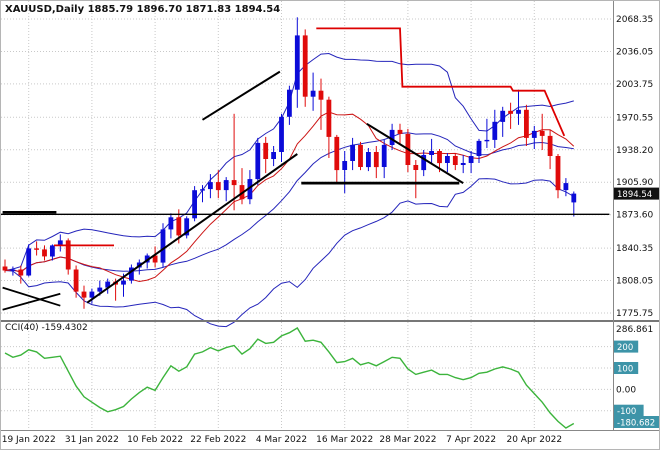 Image resolution: width=660 pixels, height=450 pixels. What do you see at coordinates (344, 440) in the screenshot?
I see `time-axis-label: 16 Mar 2022` at bounding box center [344, 440].